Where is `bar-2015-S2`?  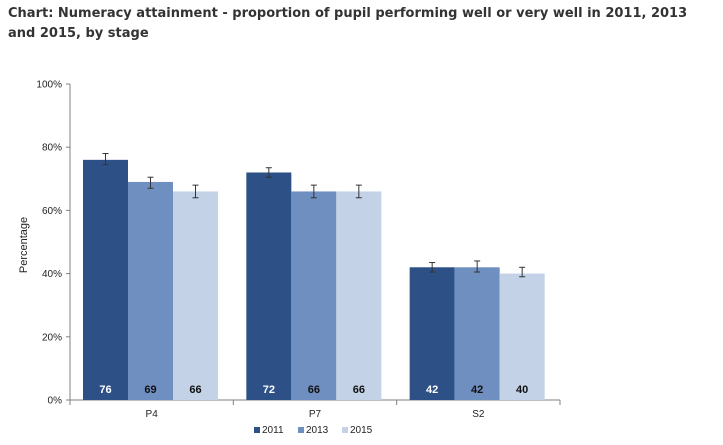
bar-2015-S2 is located at coordinates (522, 336).